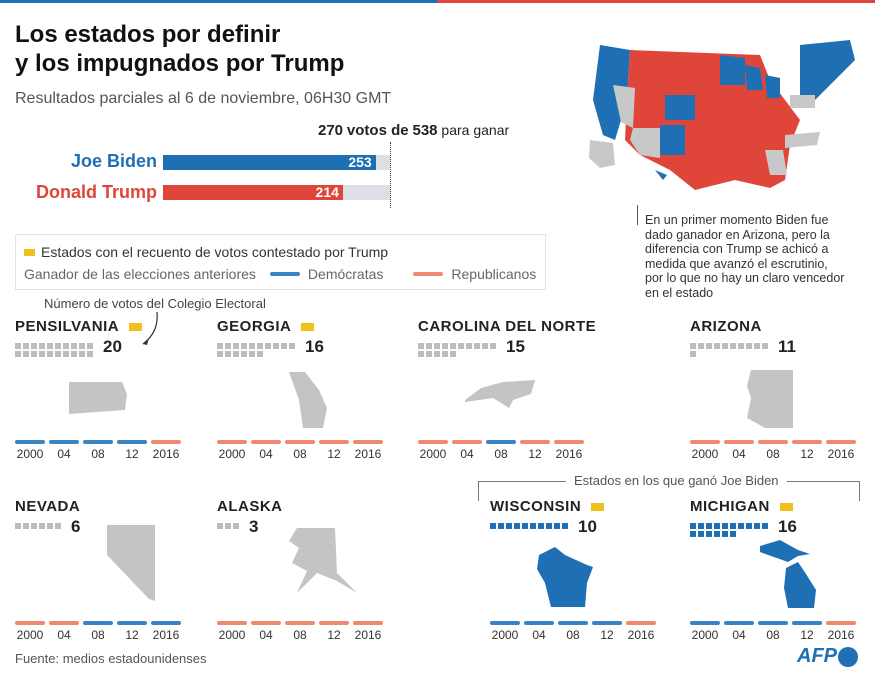  Describe the element at coordinates (111, 658) in the screenshot. I see `source: Fuente: medios estadounidenses` at that location.